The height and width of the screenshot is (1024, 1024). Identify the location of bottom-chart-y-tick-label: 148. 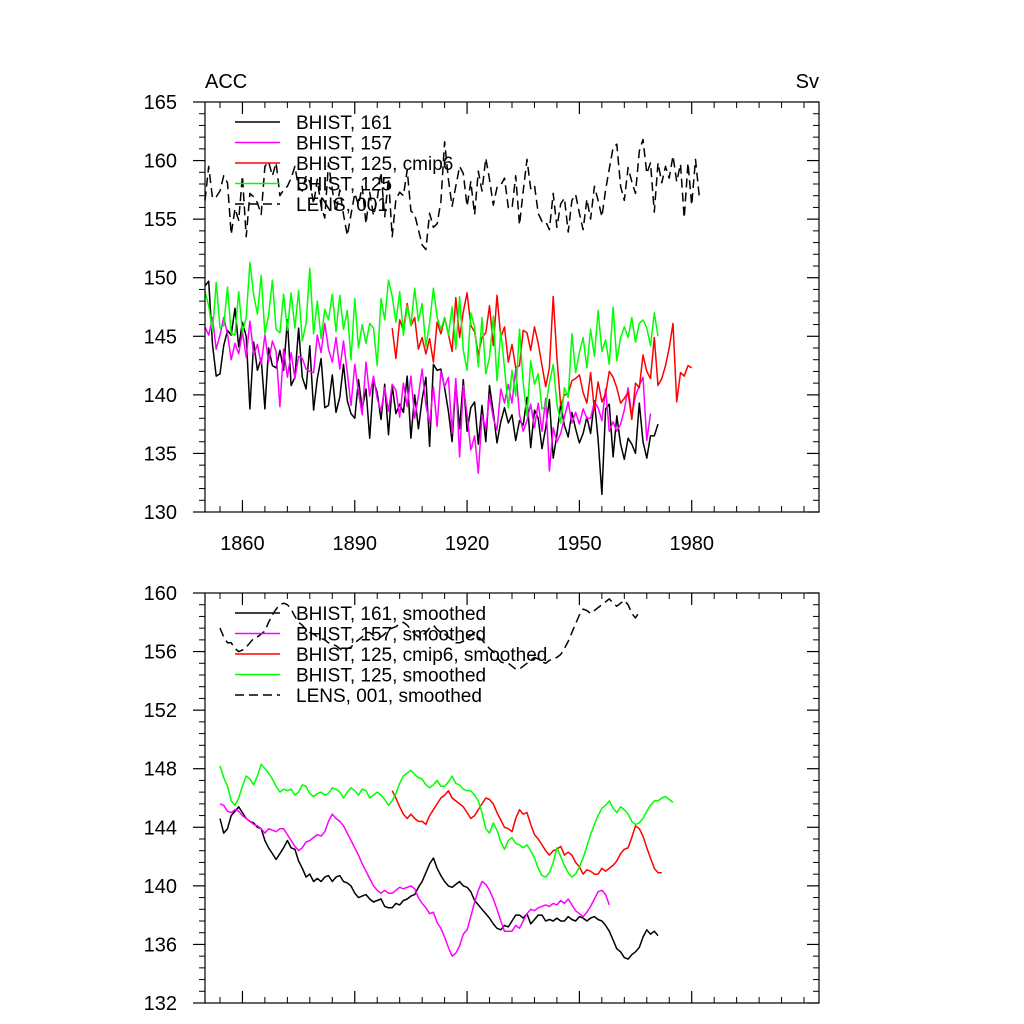
(160, 770).